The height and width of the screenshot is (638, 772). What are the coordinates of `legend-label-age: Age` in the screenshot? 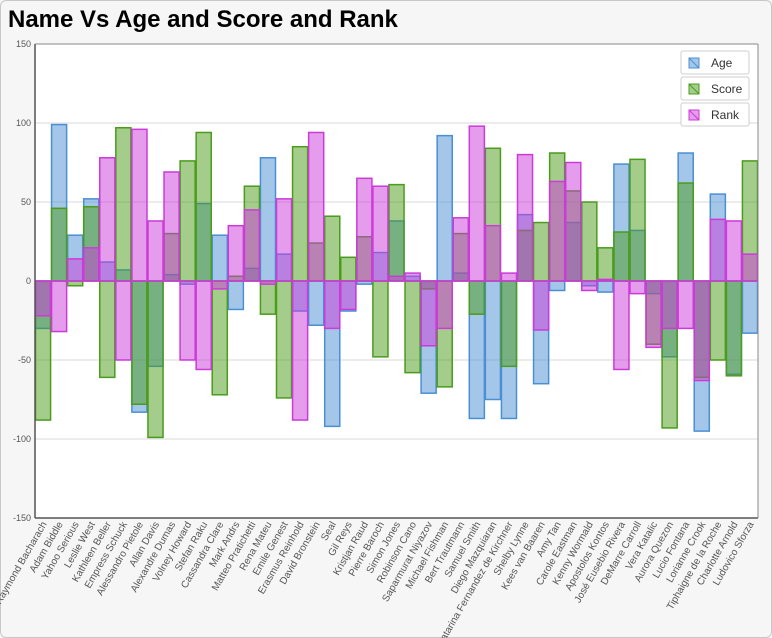 It's located at (722, 63).